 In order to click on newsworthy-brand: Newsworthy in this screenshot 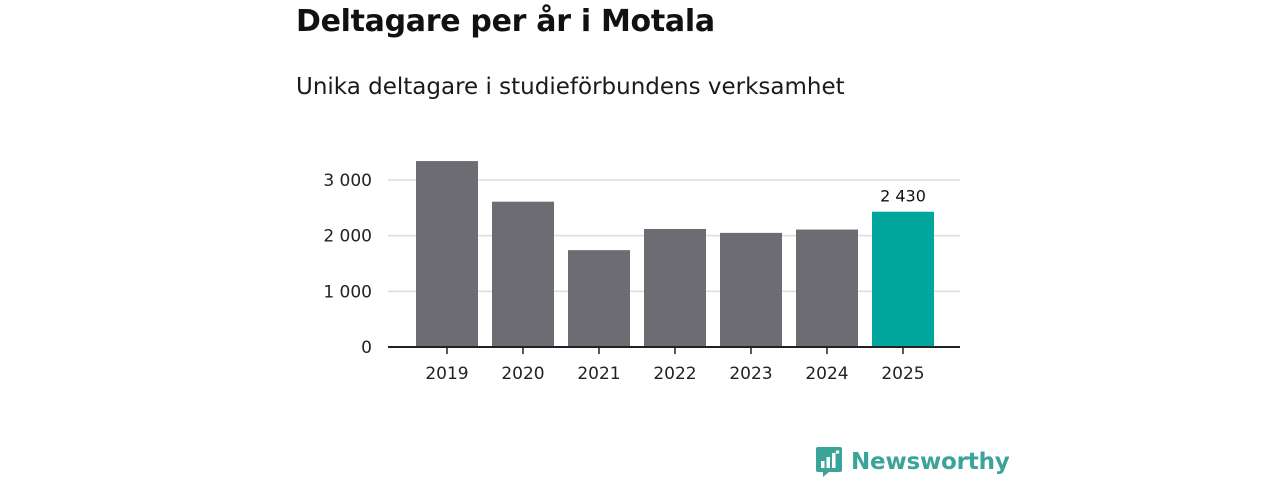, I will do `click(912, 462)`.